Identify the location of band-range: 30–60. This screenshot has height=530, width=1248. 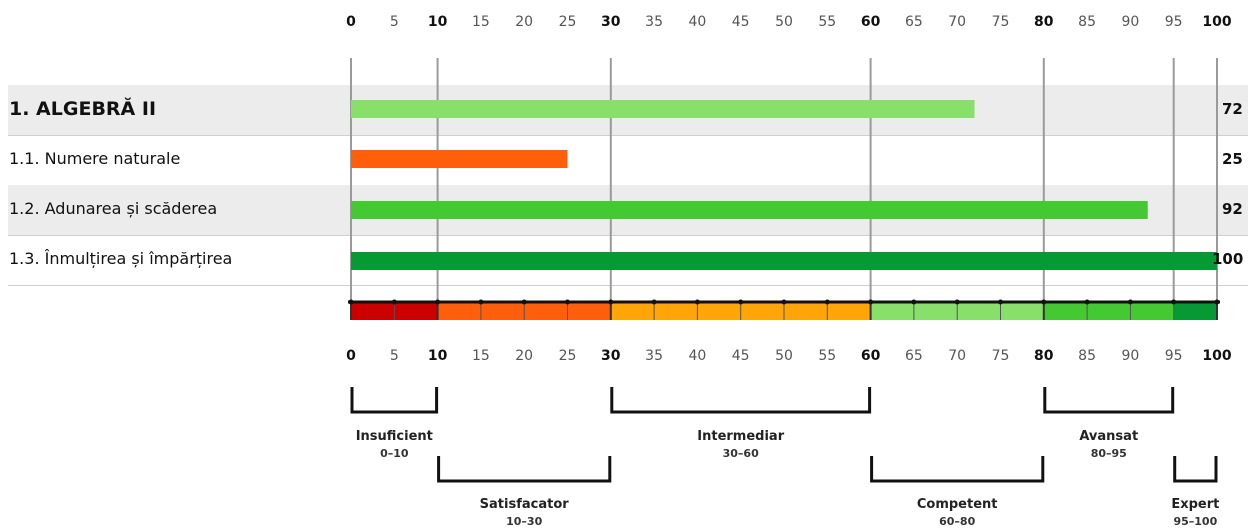
(740, 453).